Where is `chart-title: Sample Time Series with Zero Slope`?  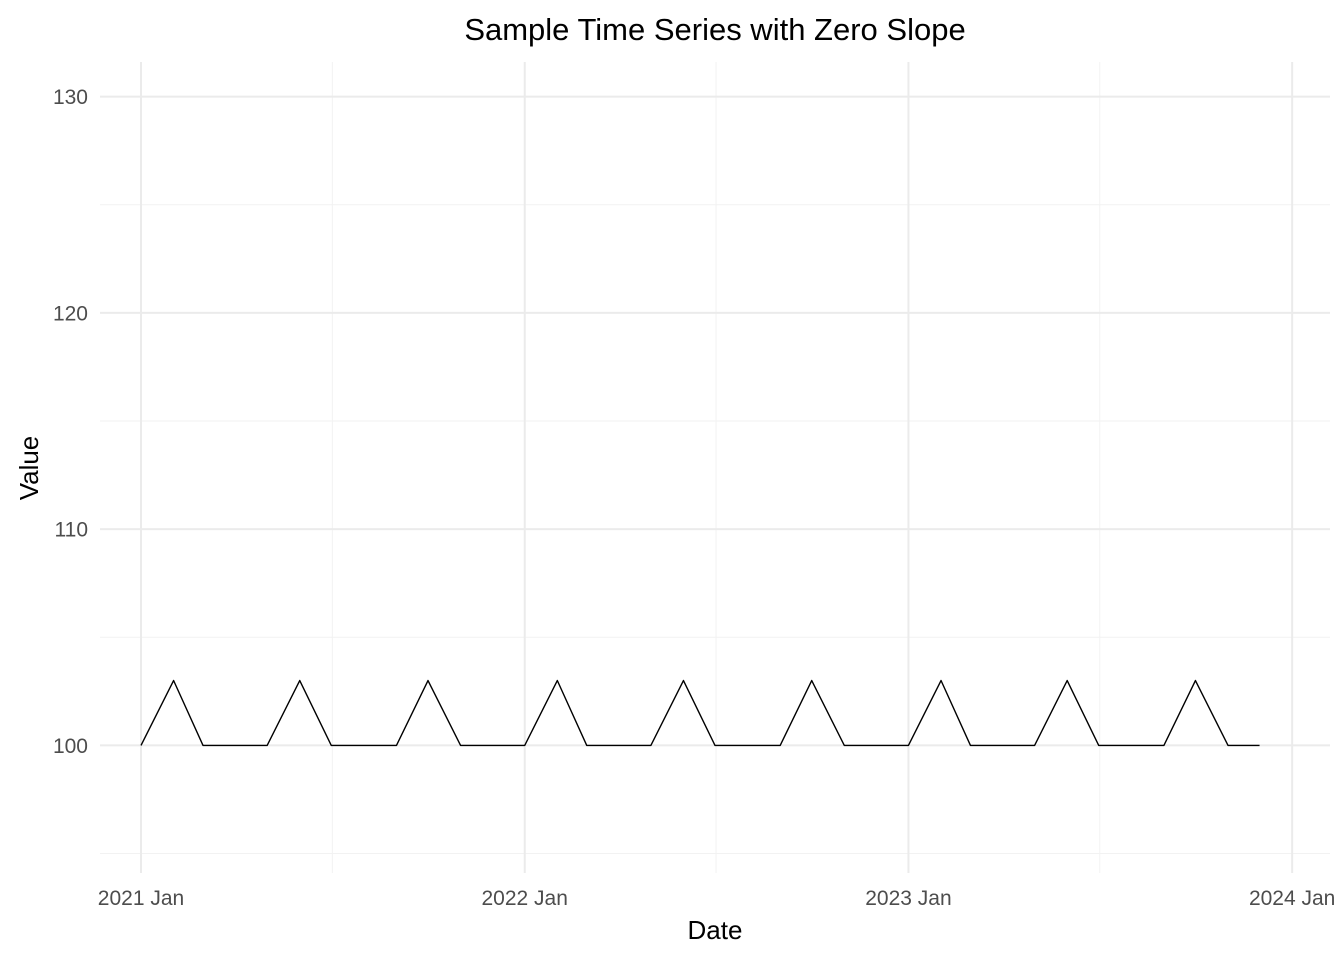 chart-title: Sample Time Series with Zero Slope is located at coordinates (714, 29).